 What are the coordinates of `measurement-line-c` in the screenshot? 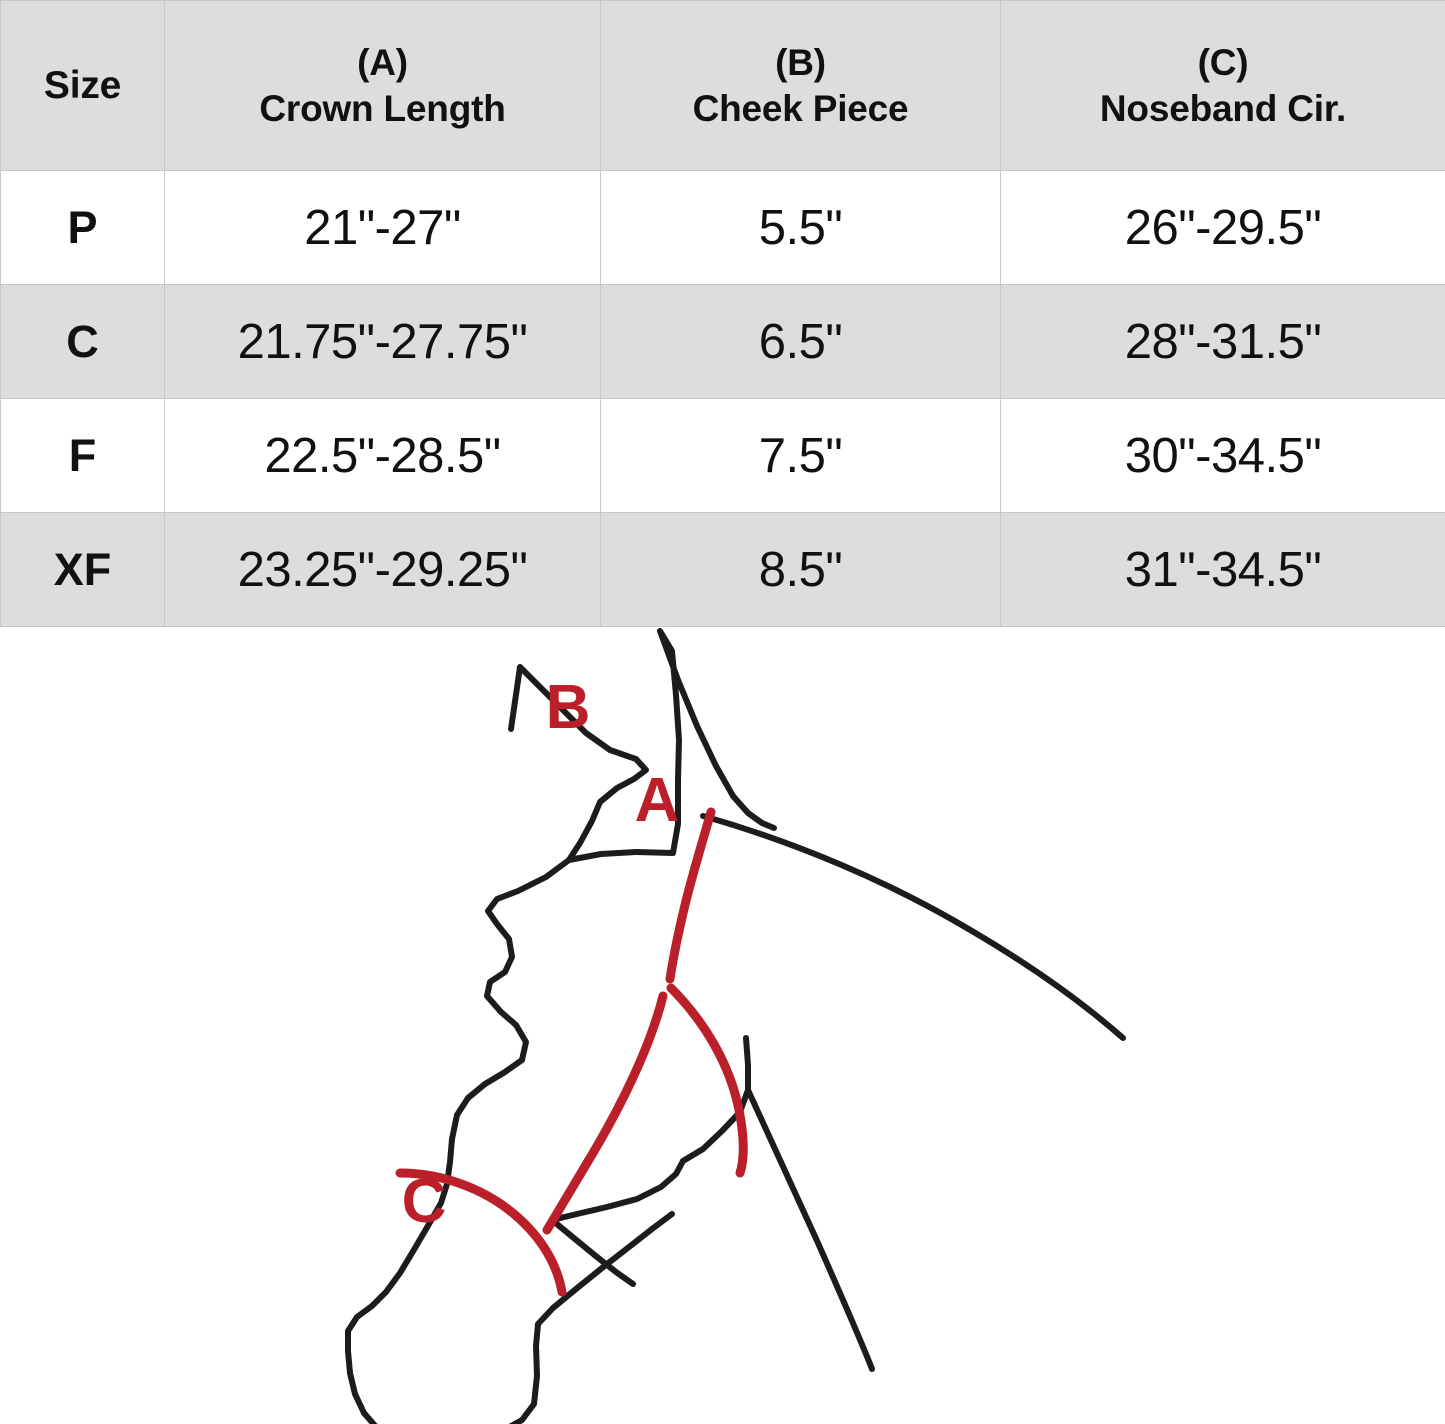 It's located at (481, 1232).